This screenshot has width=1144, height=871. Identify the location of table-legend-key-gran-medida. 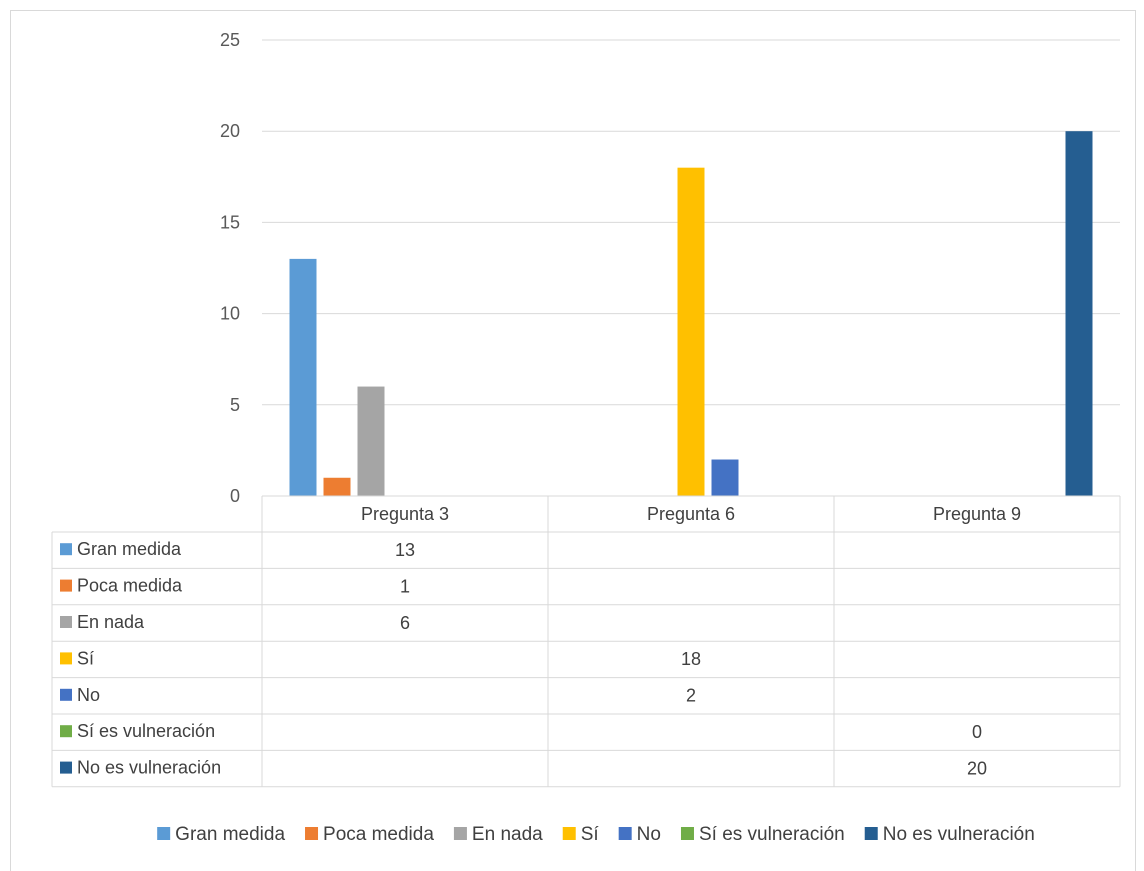
(66, 549).